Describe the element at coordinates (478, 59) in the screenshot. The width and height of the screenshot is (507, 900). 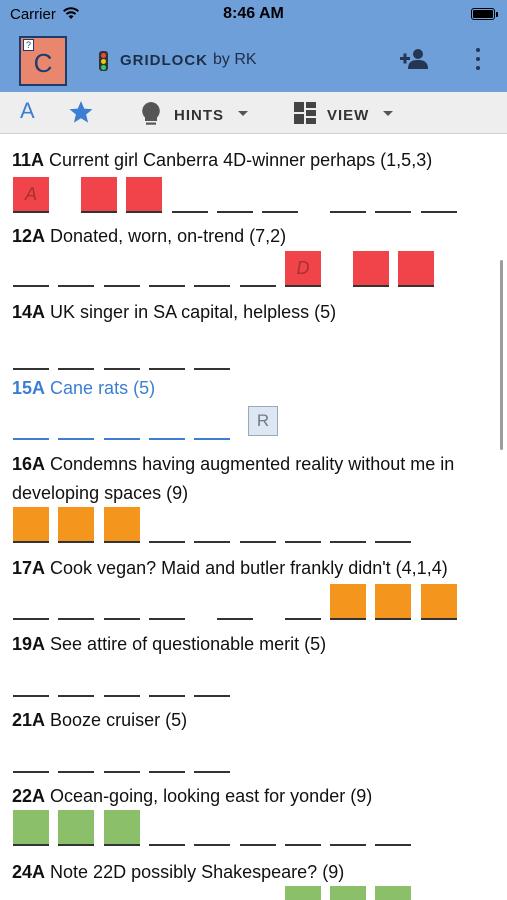
I see `more-options-icon` at that location.